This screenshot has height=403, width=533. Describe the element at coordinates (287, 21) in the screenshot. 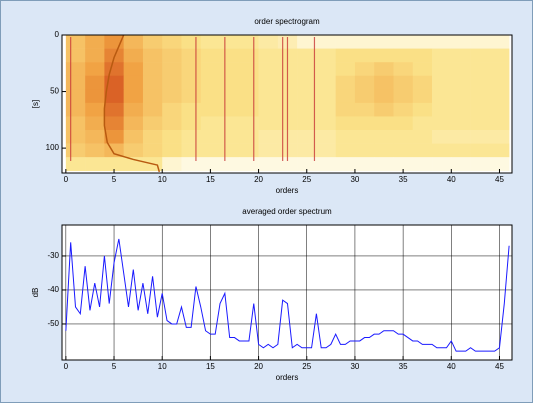

I see `chart-title: order spectrogram` at that location.